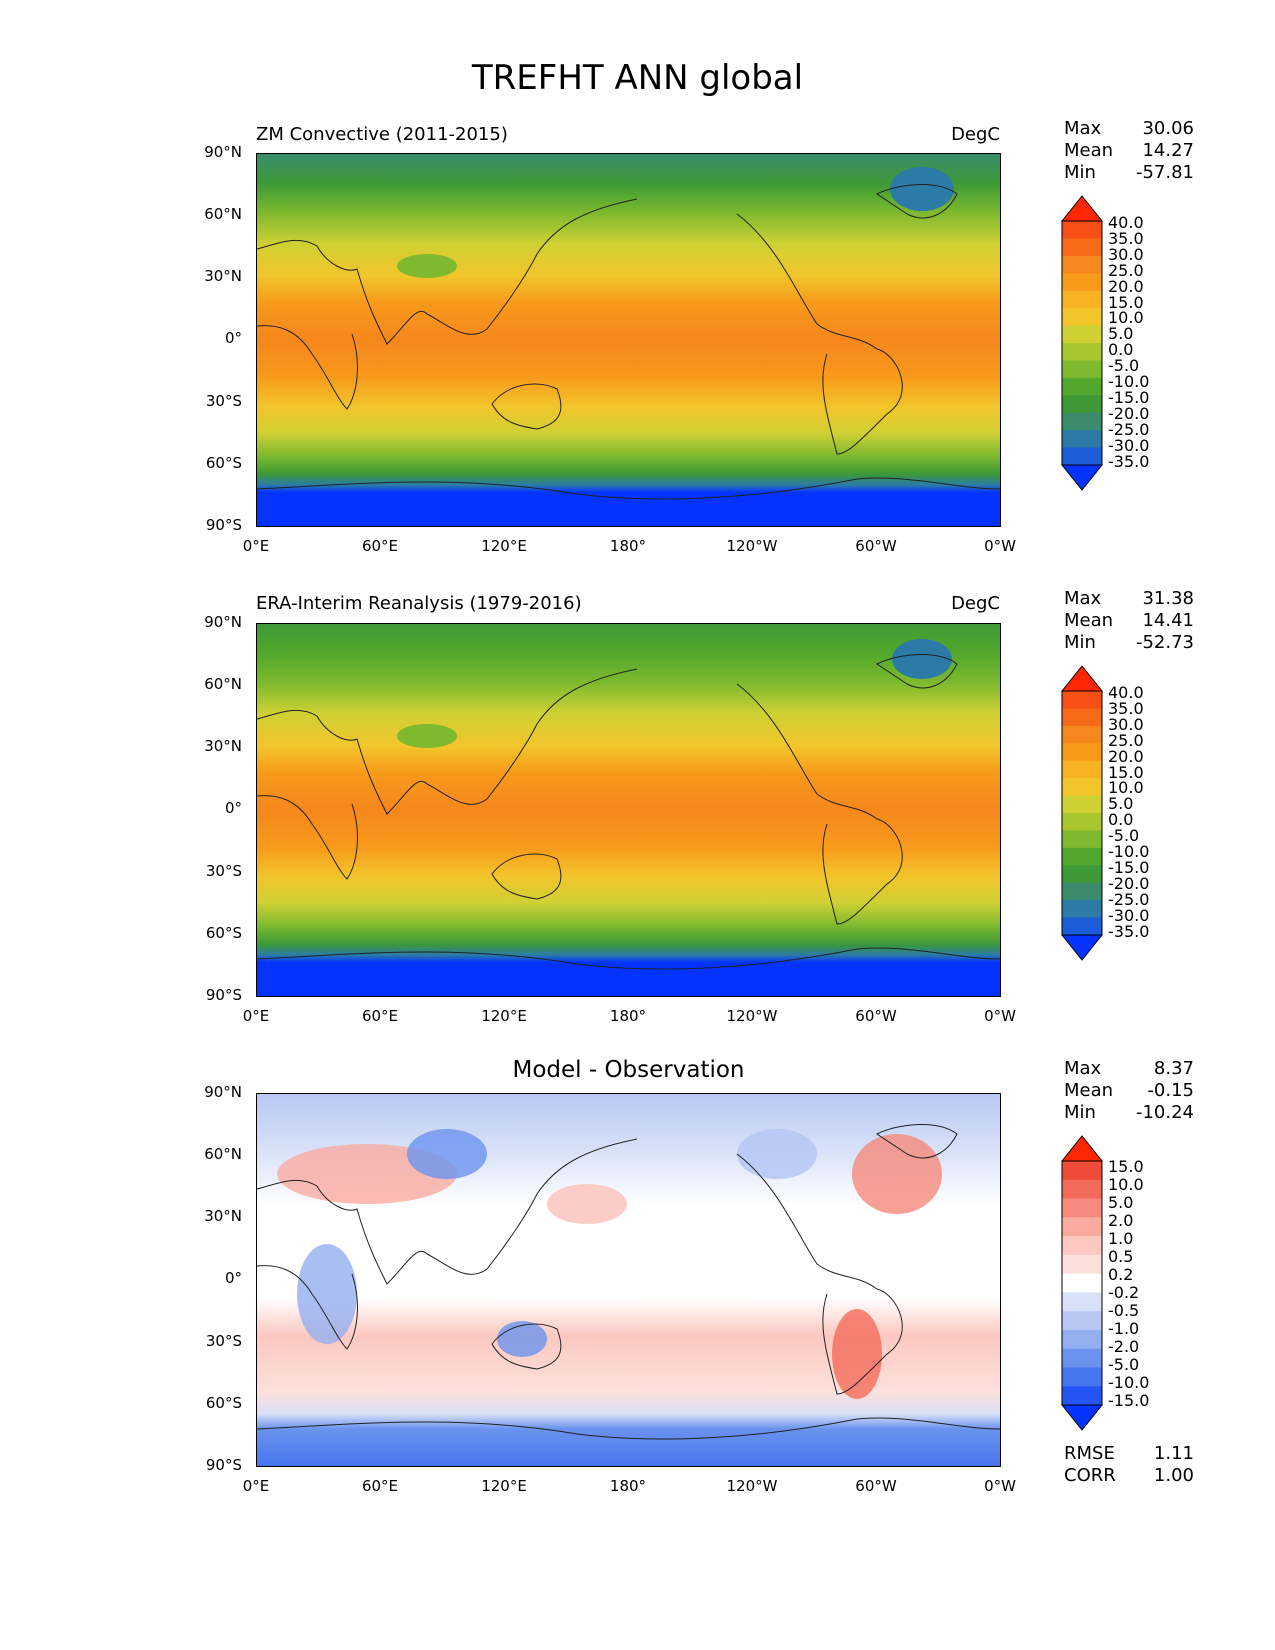 The width and height of the screenshot is (1275, 1650). I want to click on panel-units: DegC, so click(975, 134).